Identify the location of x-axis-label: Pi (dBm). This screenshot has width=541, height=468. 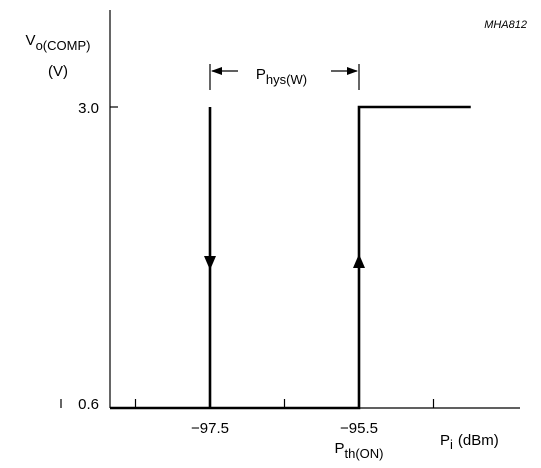
(469, 442).